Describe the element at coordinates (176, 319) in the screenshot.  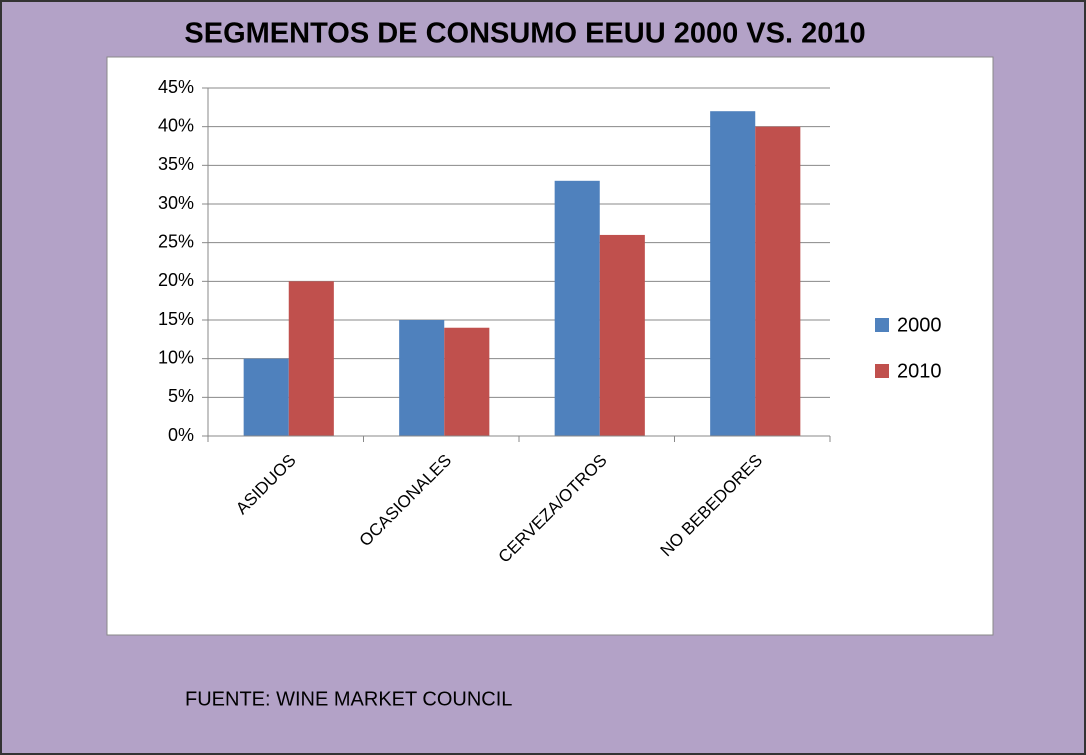
I see `y-tick-label: 15%` at that location.